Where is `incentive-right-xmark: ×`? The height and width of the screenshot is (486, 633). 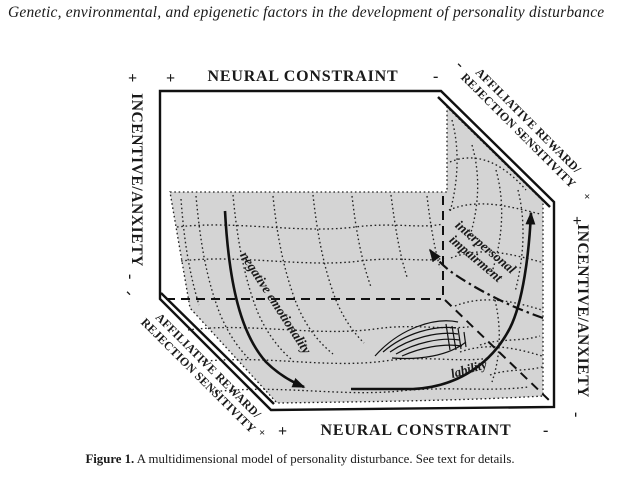 incentive-right-xmark: × is located at coordinates (587, 197).